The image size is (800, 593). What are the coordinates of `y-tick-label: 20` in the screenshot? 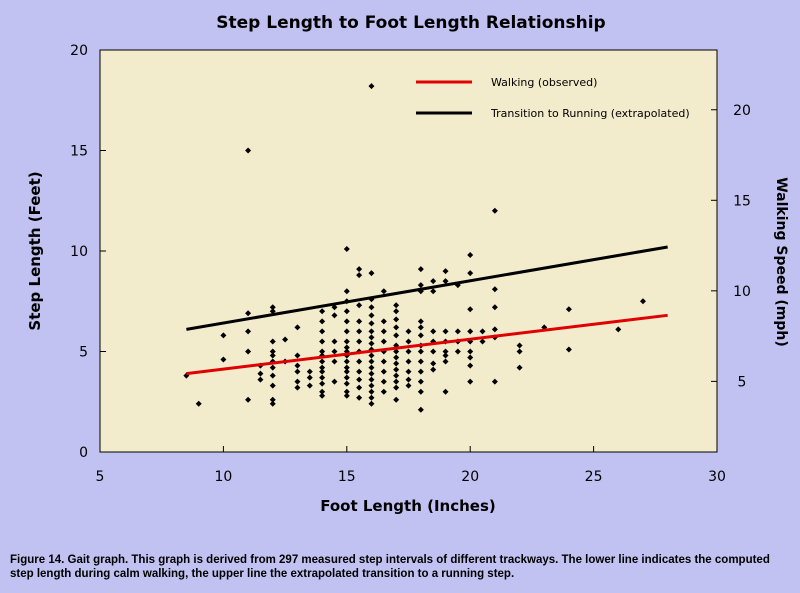 It's located at (79, 51).